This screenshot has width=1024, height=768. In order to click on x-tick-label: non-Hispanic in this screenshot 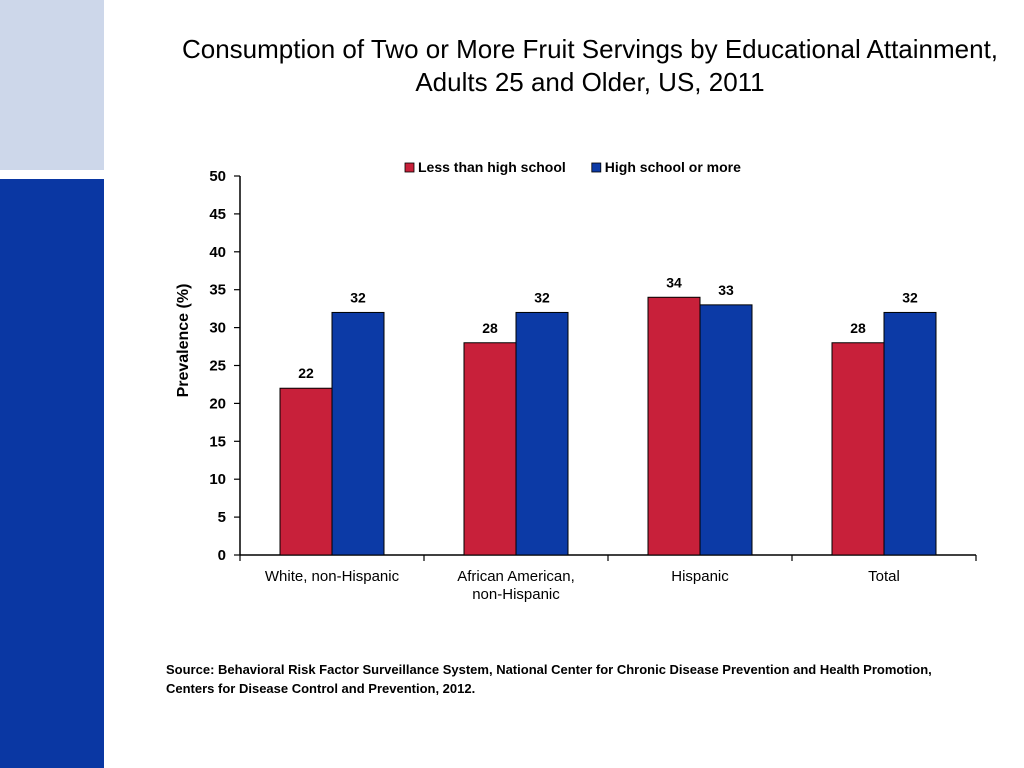, I will do `click(516, 594)`.